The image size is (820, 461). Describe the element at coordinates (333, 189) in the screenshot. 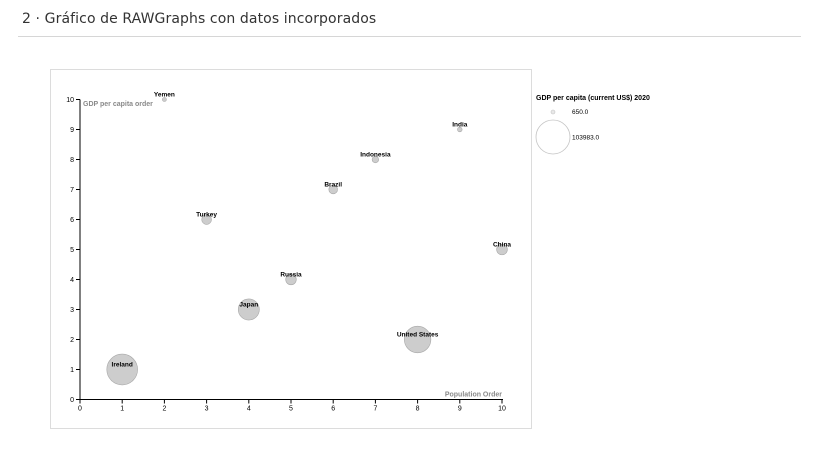

I see `bubble-brazil` at that location.